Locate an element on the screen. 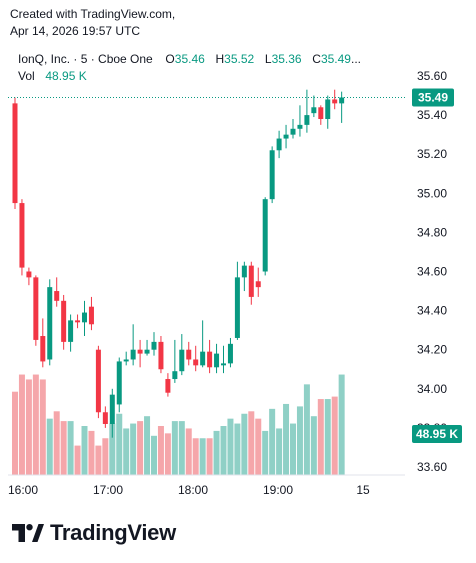  open-value: 35.46 is located at coordinates (189, 59).